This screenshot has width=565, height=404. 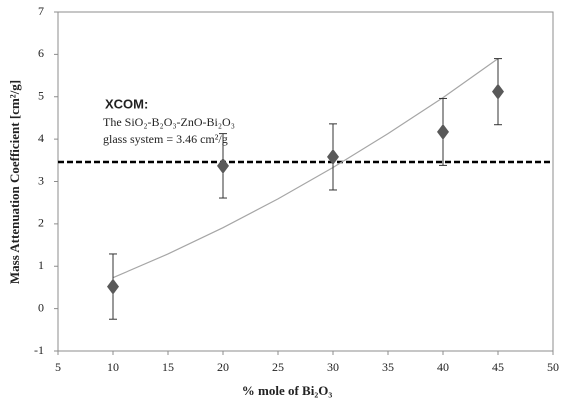 I want to click on x-tick-label: 20, so click(x=223, y=367).